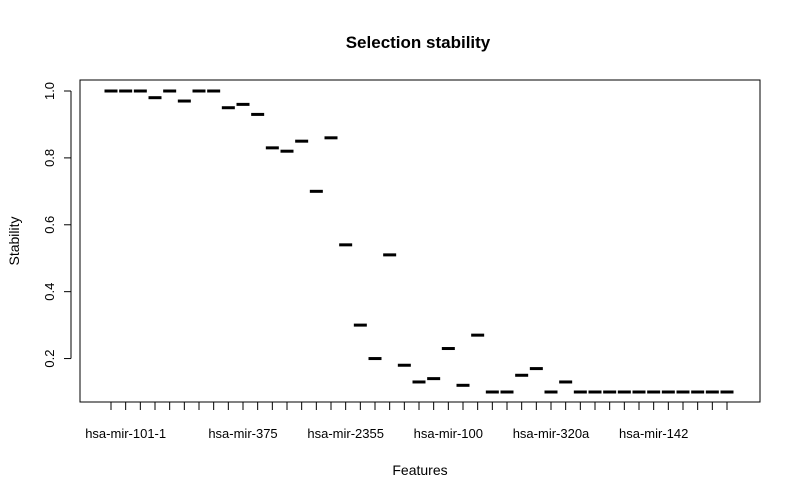  Describe the element at coordinates (345, 433) in the screenshot. I see `x-tick-label: hsa-mir-2355` at that location.